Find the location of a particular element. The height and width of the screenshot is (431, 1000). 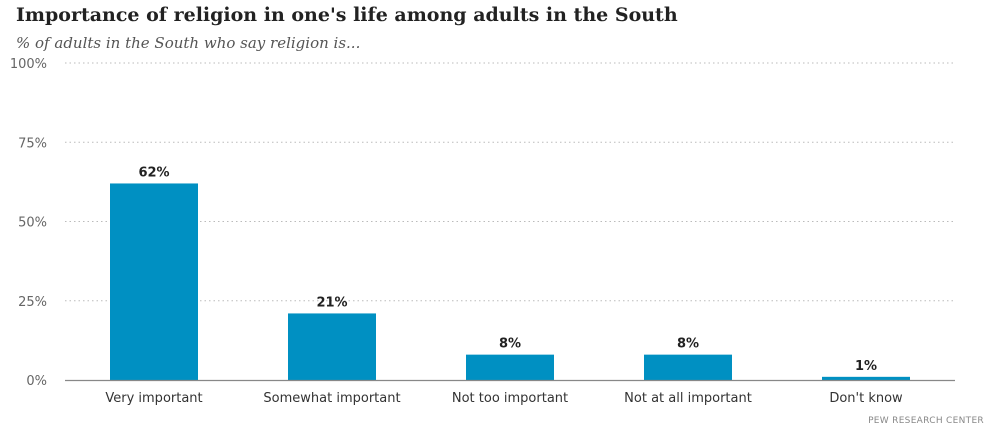

source-label: PEW RESEARCH CENTER is located at coordinates (926, 421).